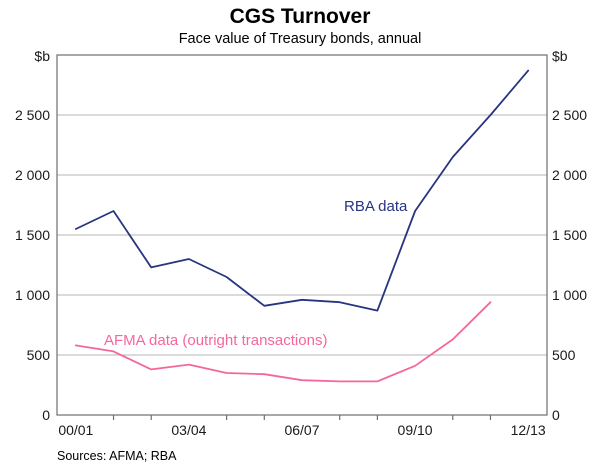 This screenshot has height=475, width=600. What do you see at coordinates (42, 56) in the screenshot?
I see `y-axis-unit-left: $b` at bounding box center [42, 56].